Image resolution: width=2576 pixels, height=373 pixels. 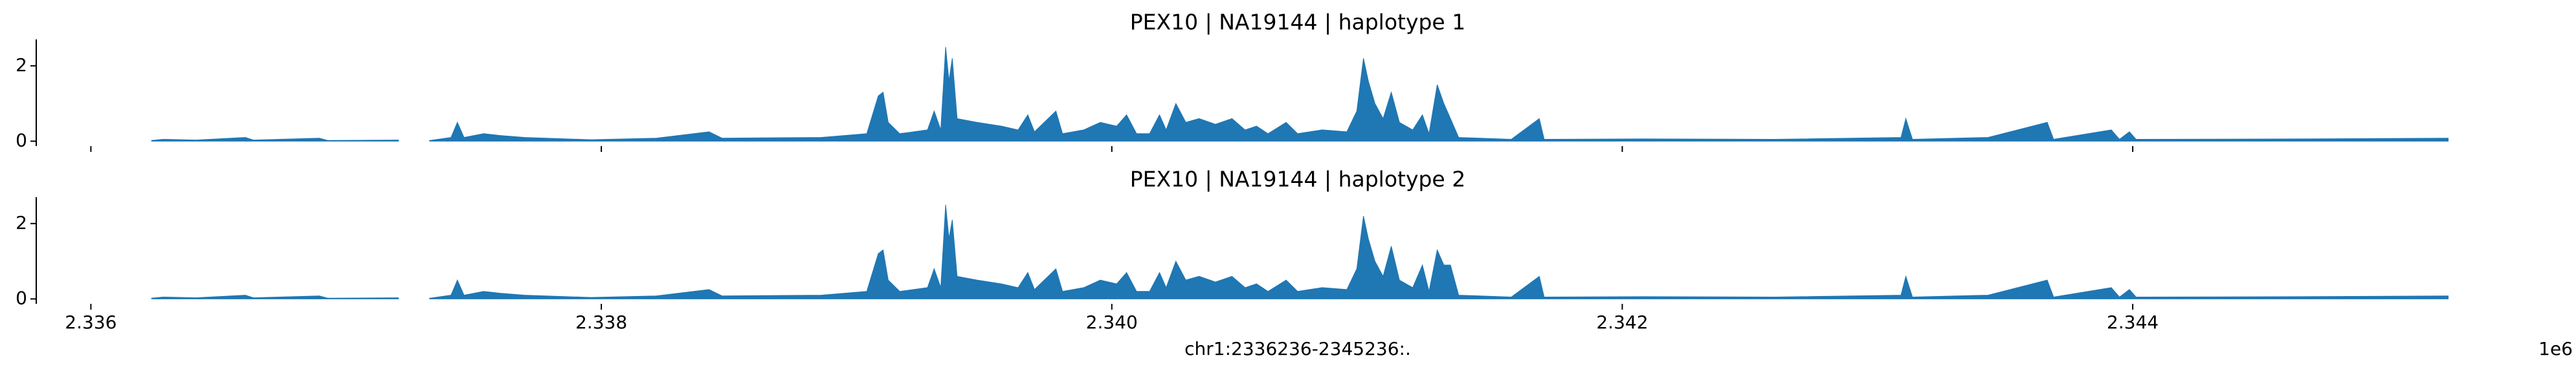 What do you see at coordinates (1297, 348) in the screenshot?
I see `x-axis-label: chr1:2336236-2345236:.` at bounding box center [1297, 348].